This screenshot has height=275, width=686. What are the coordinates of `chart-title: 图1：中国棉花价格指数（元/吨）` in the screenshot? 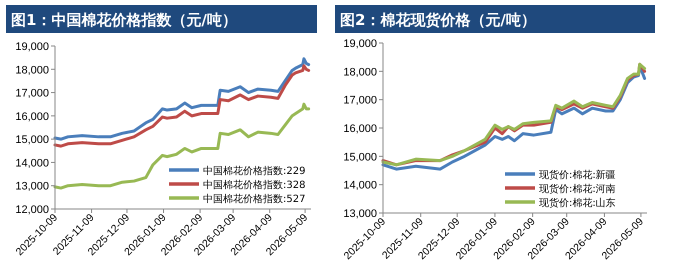 It's located at (124, 20).